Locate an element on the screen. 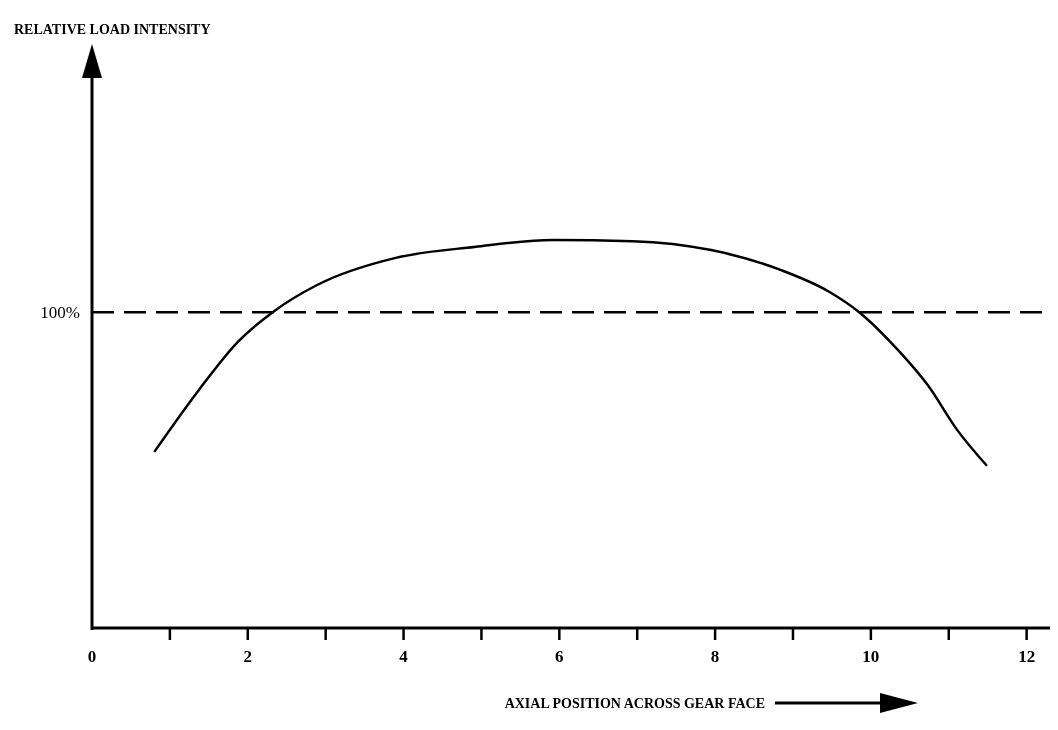 The width and height of the screenshot is (1058, 730). text: 100% is located at coordinates (60, 313).